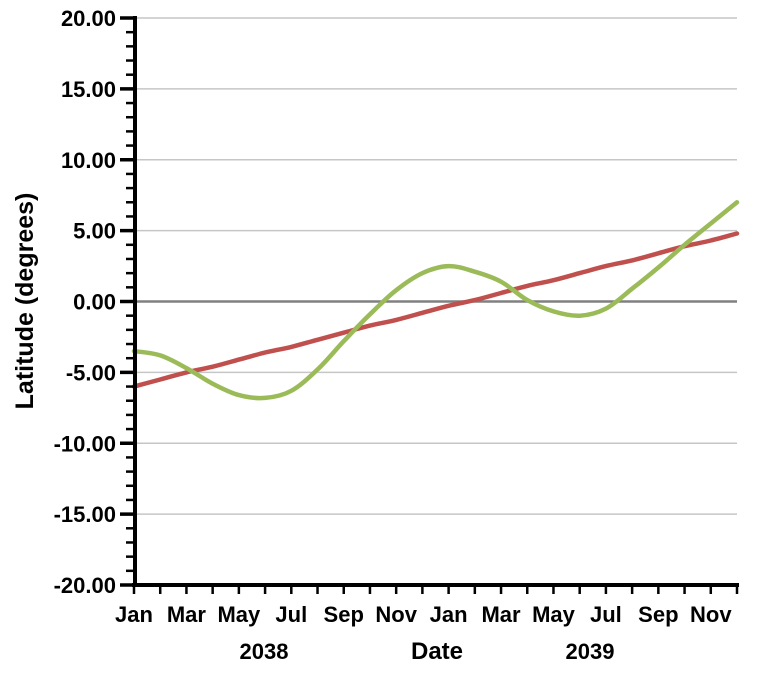 This screenshot has width=768, height=681. I want to click on y-tick-label: -20.00, so click(85, 585).